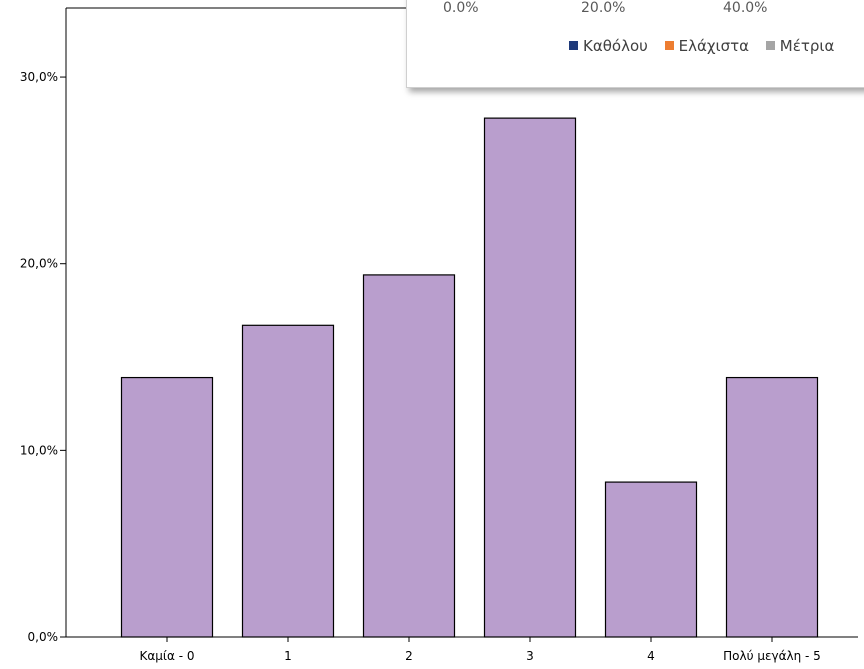  I want to click on legend-item-katholou: Καθόλου, so click(608, 46).